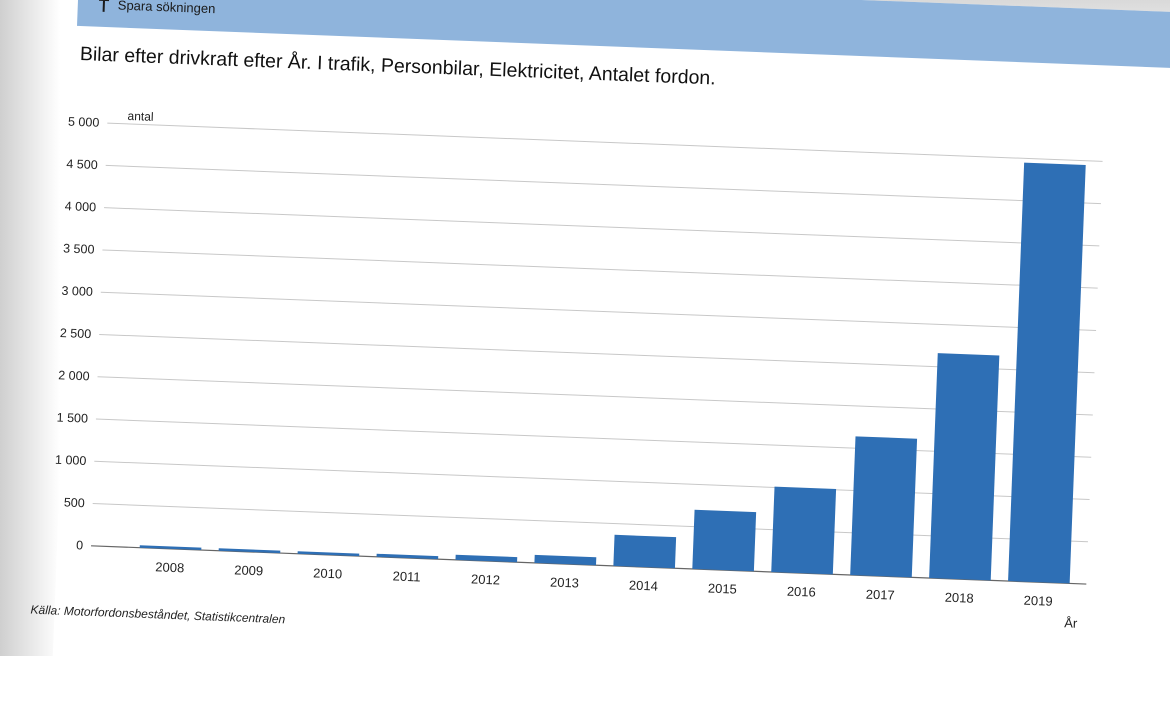 The height and width of the screenshot is (702, 1170). I want to click on y-tick-label: 4 500, so click(82, 164).